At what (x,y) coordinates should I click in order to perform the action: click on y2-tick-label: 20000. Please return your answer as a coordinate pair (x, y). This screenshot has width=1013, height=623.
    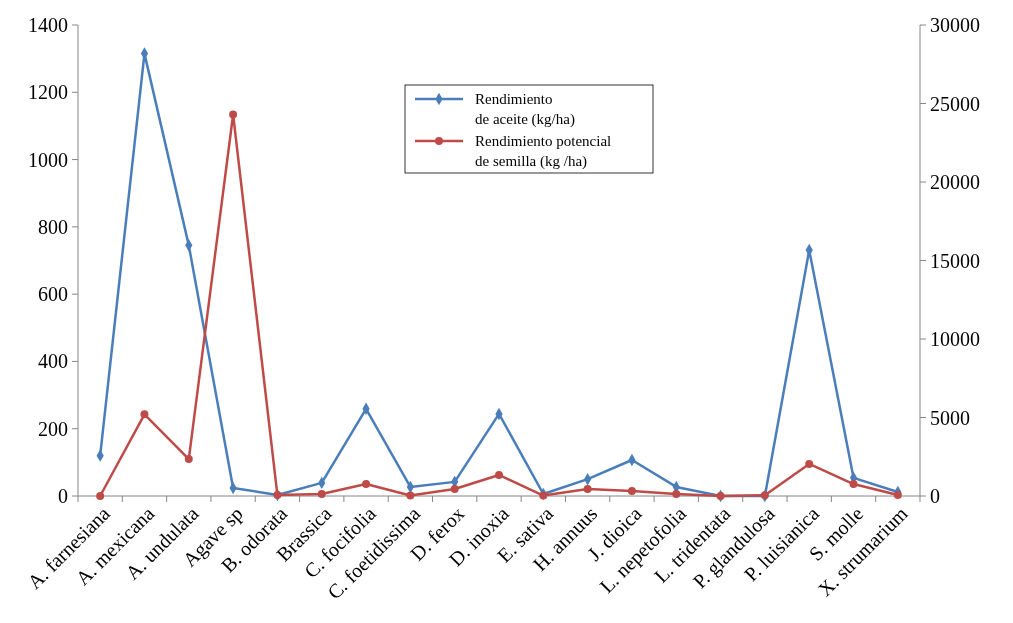
    Looking at the image, I should click on (955, 182).